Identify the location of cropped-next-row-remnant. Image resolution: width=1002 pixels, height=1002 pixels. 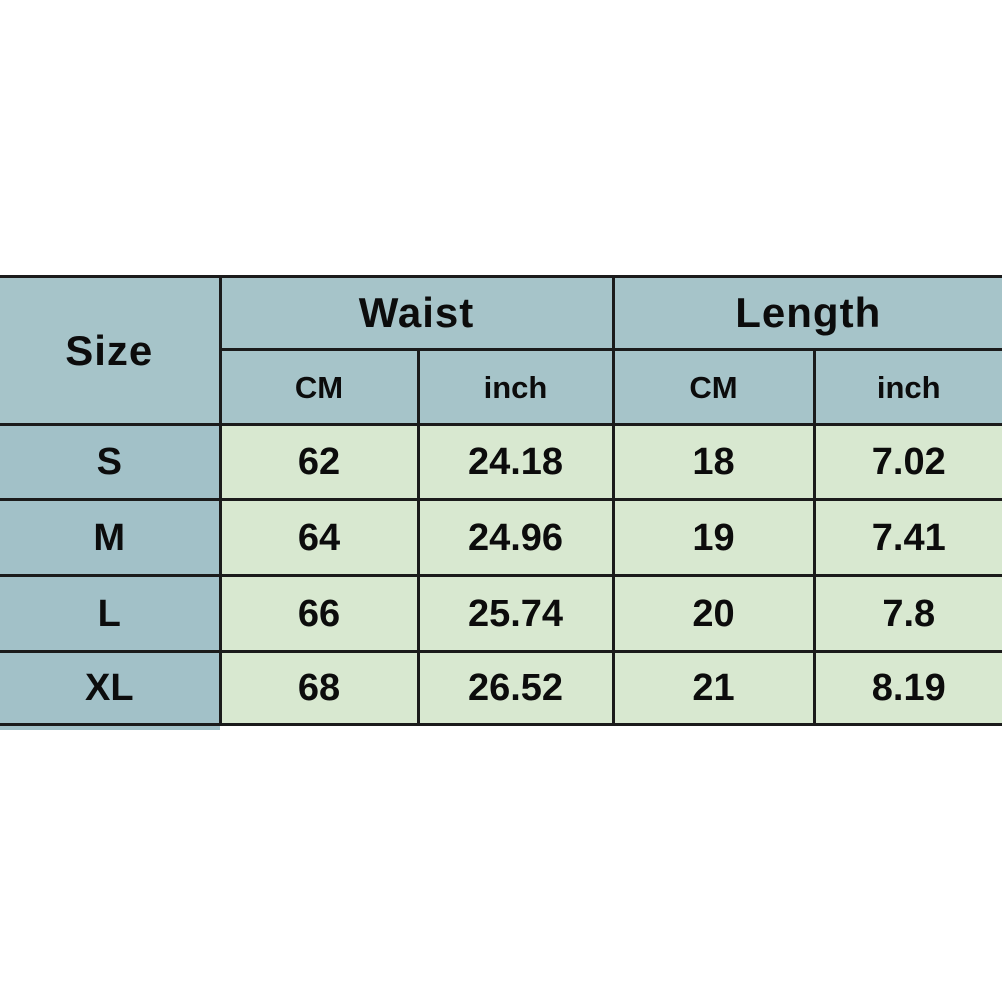
(110, 728).